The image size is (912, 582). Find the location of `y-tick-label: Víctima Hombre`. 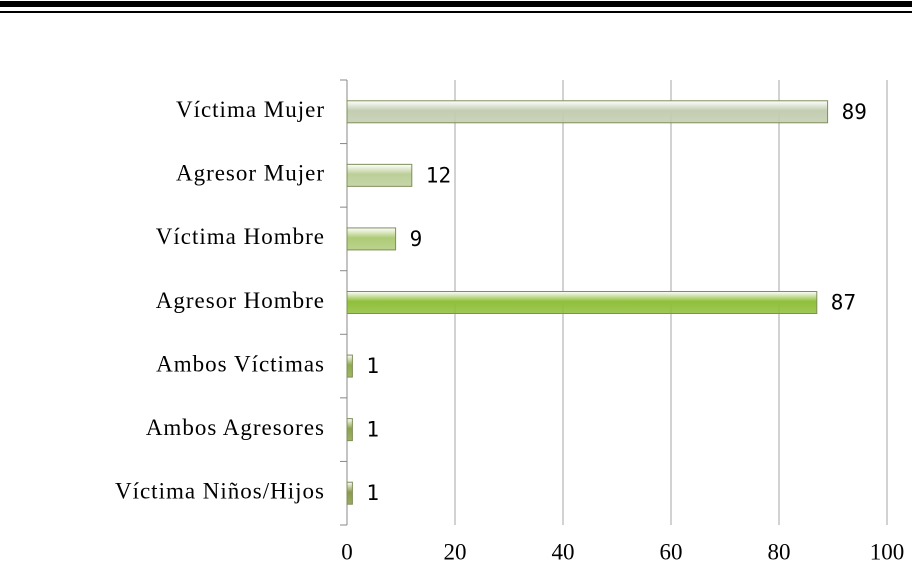

y-tick-label: Víctima Hombre is located at coordinates (240, 236).